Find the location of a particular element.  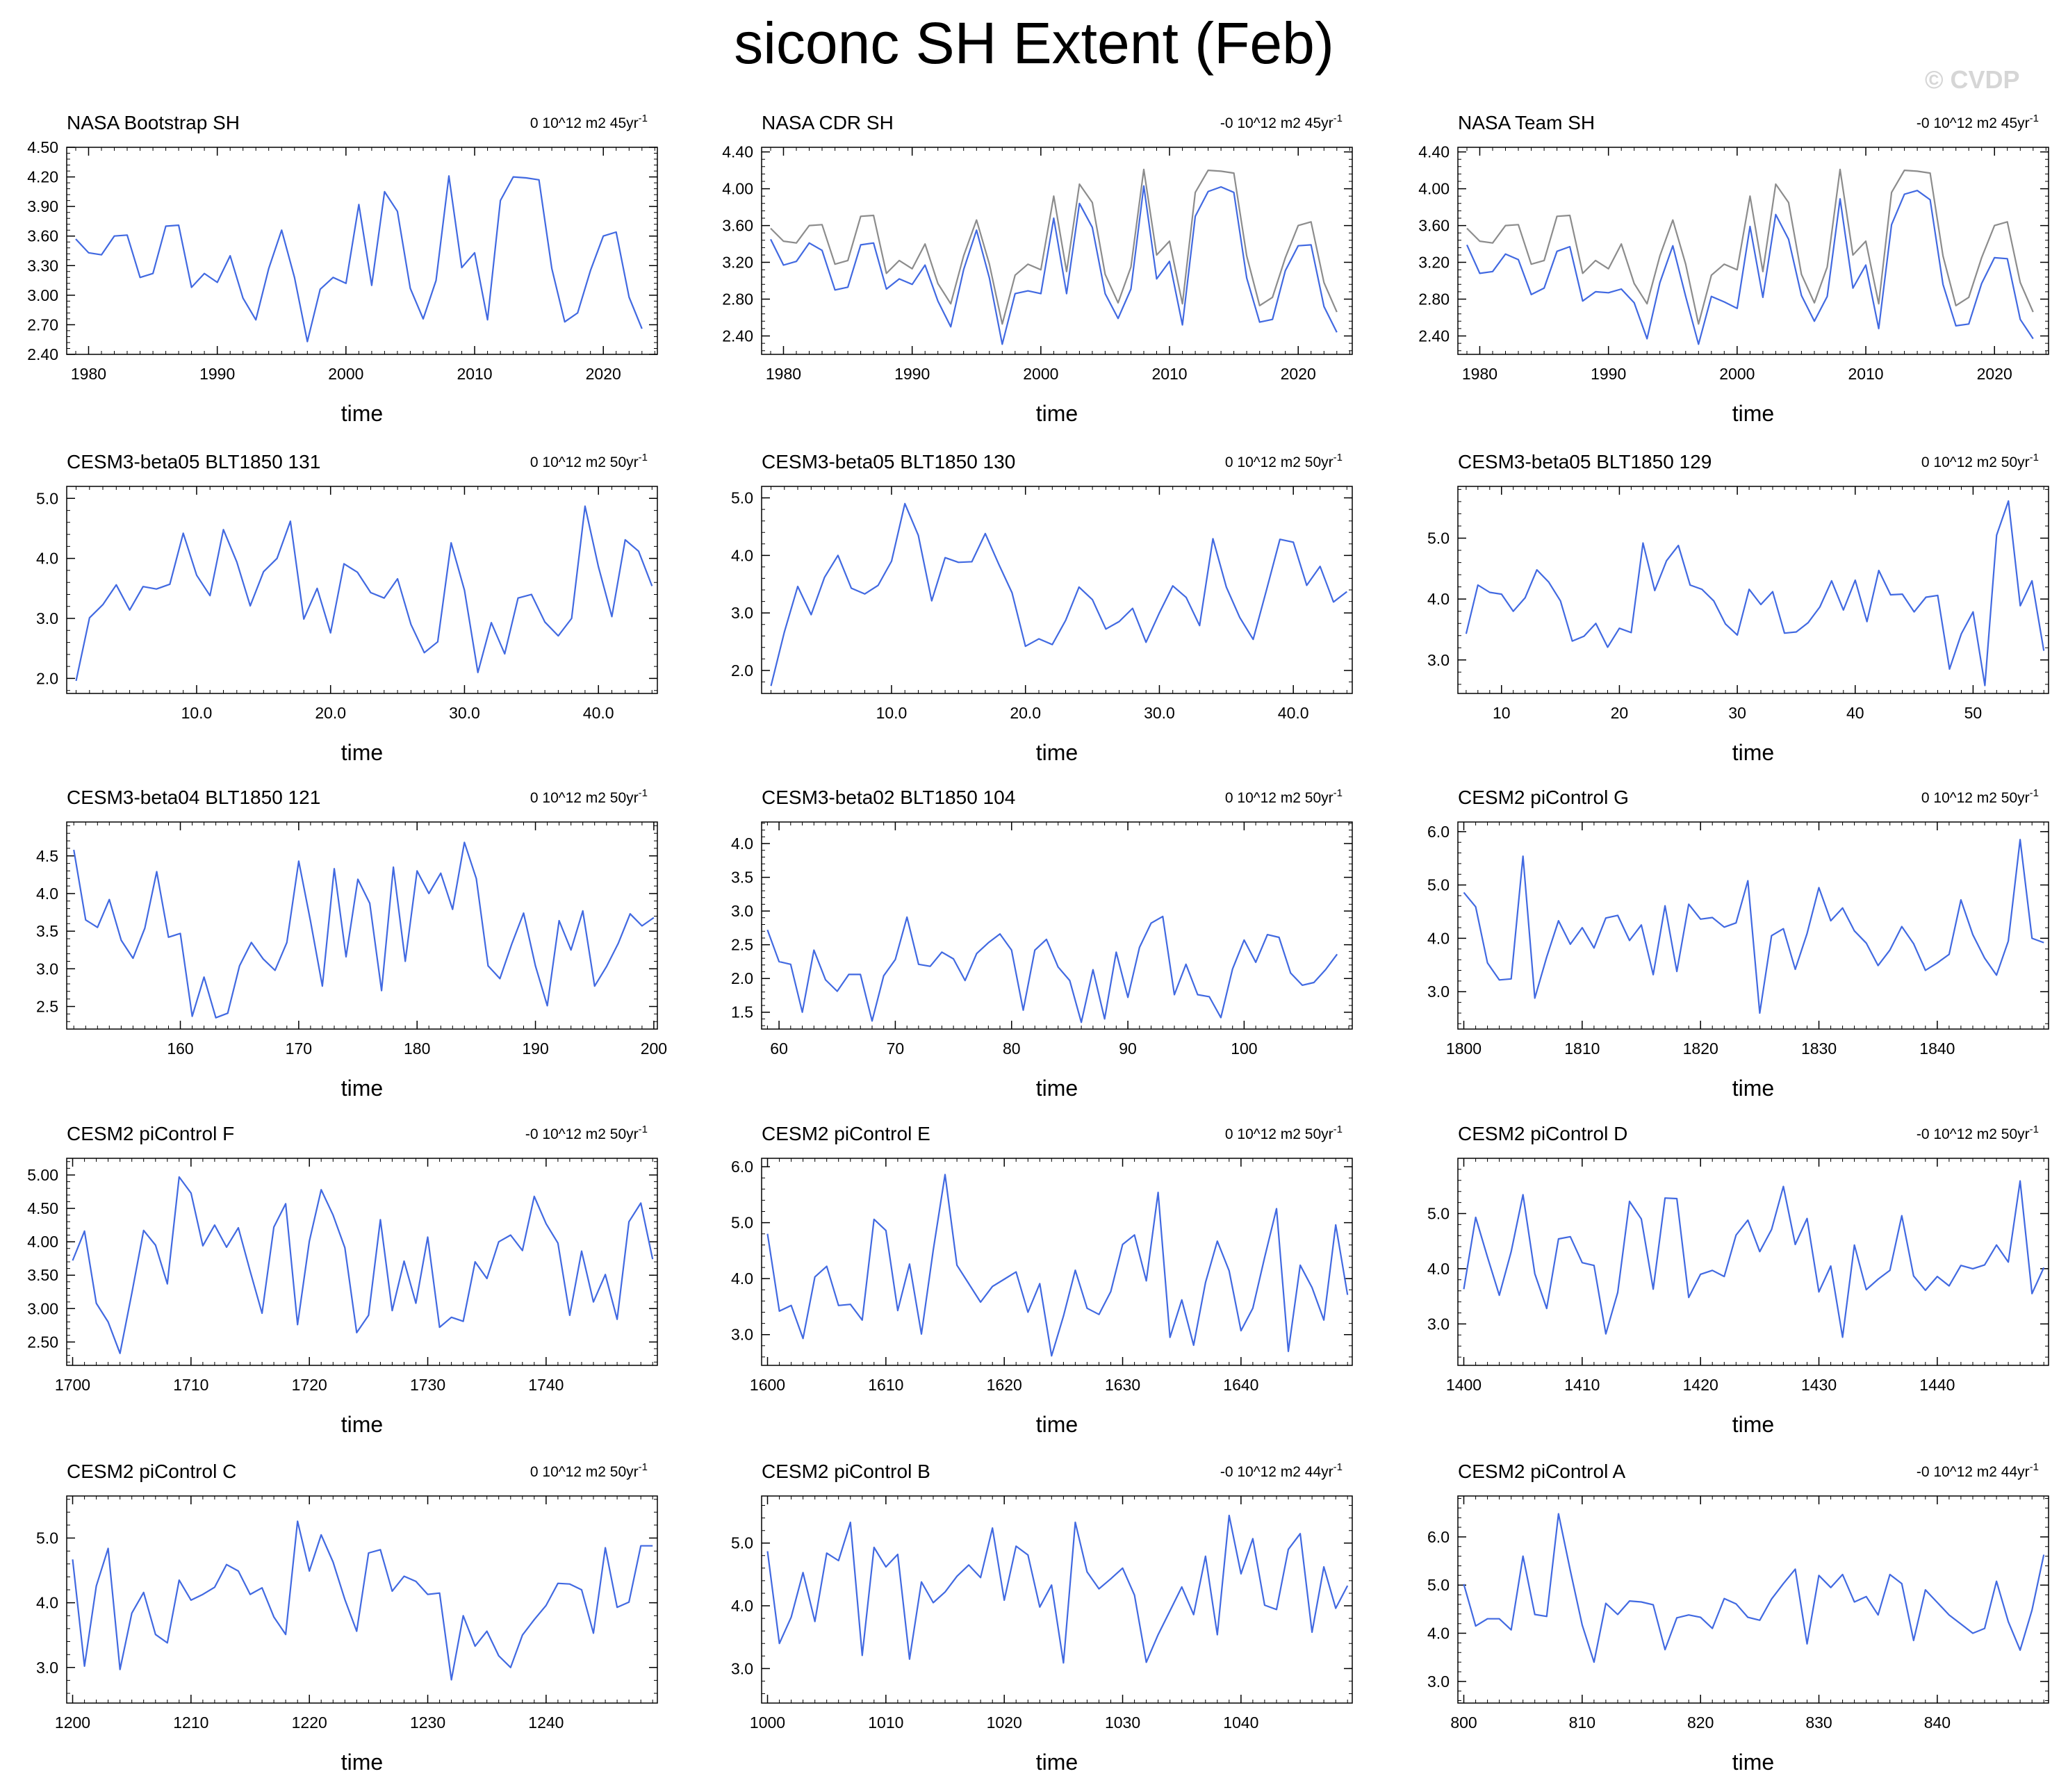

trend-text: -0 10^12 m2 45yr is located at coordinates (1973, 123).